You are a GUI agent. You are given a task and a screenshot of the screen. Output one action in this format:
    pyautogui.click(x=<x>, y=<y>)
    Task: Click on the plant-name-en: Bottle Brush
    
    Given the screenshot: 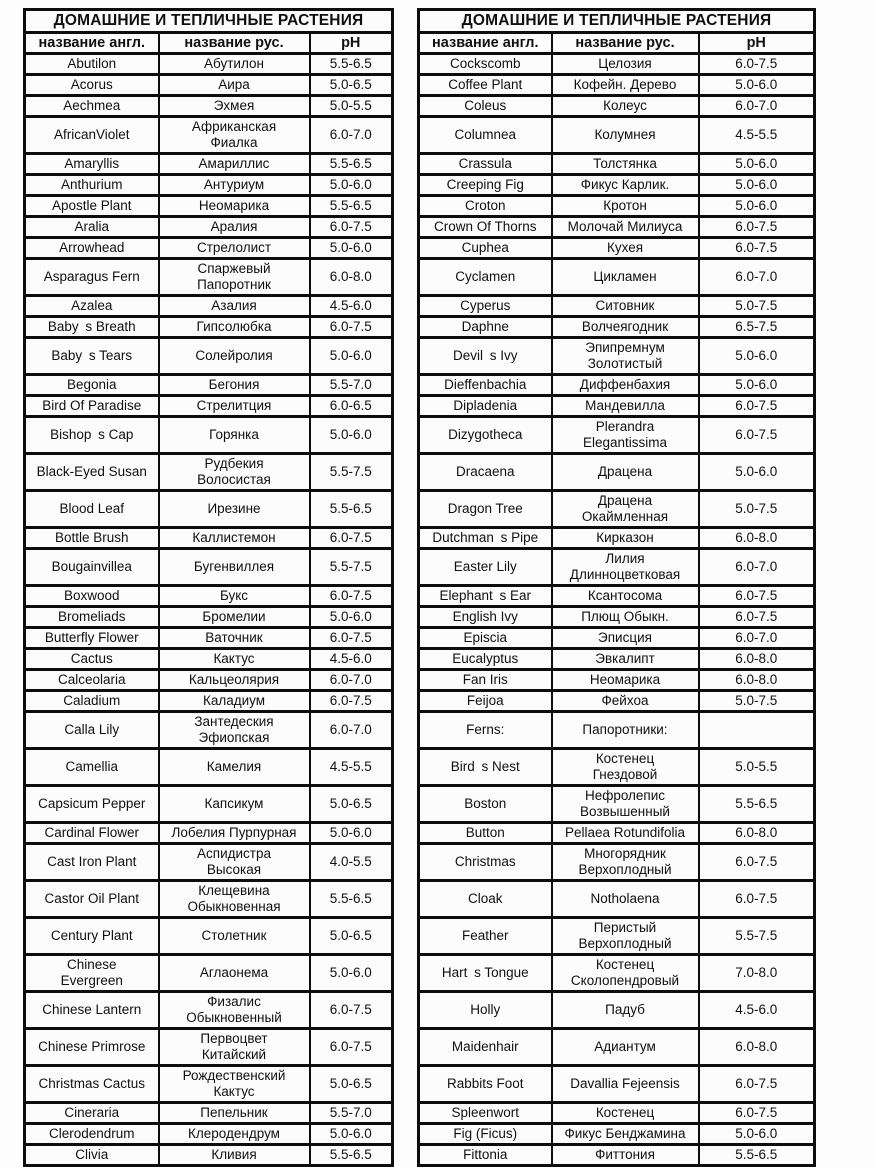 What is the action you would take?
    pyautogui.click(x=91, y=538)
    